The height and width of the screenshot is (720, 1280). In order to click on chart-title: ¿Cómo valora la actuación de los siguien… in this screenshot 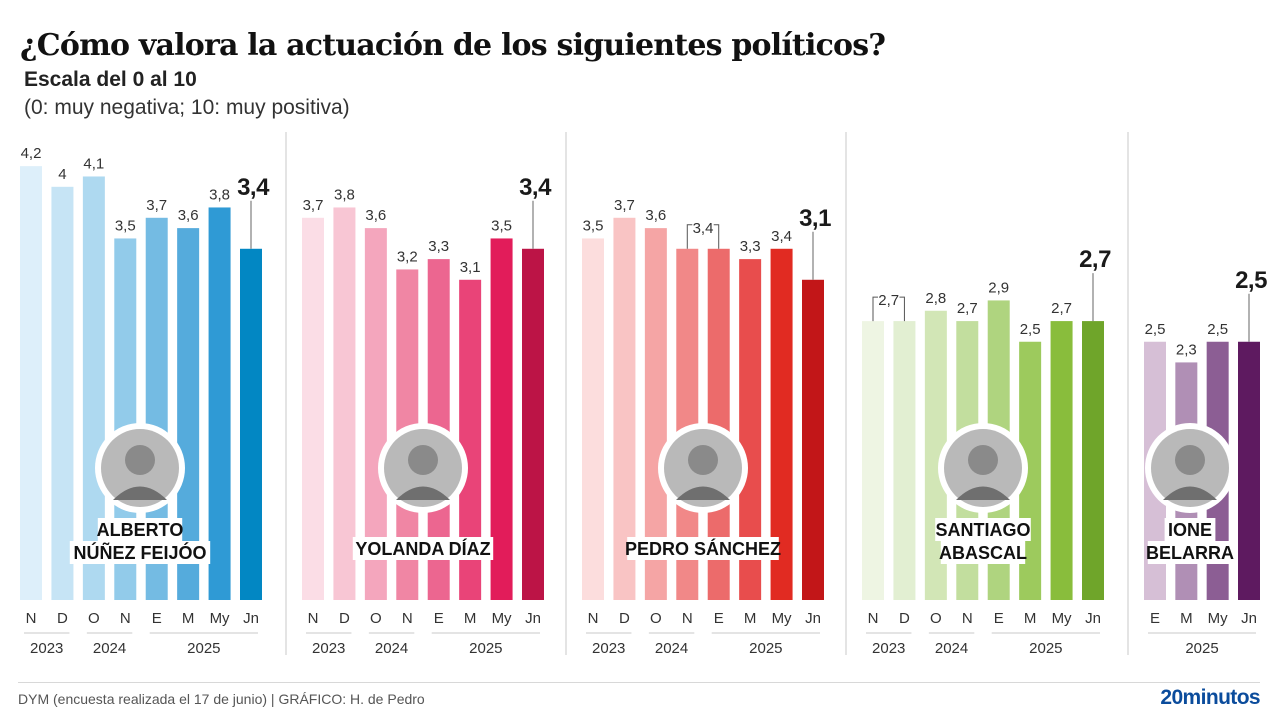, I will do `click(453, 45)`.